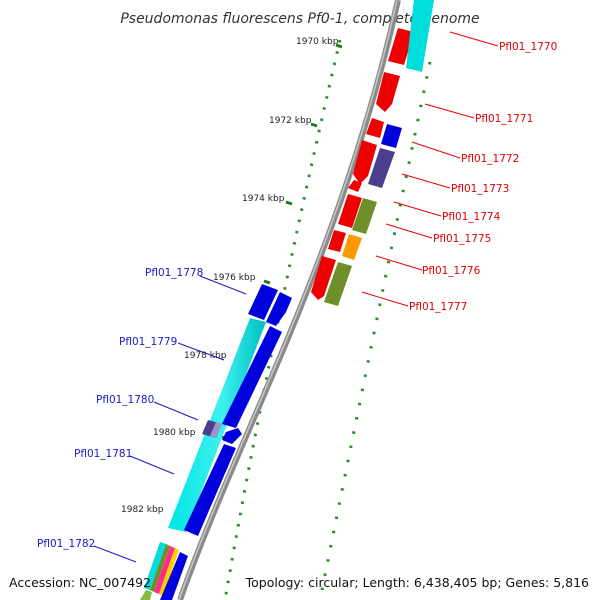 The image size is (600, 600). What do you see at coordinates (462, 239) in the screenshot?
I see `gene-label: Pfl01_1775` at bounding box center [462, 239].